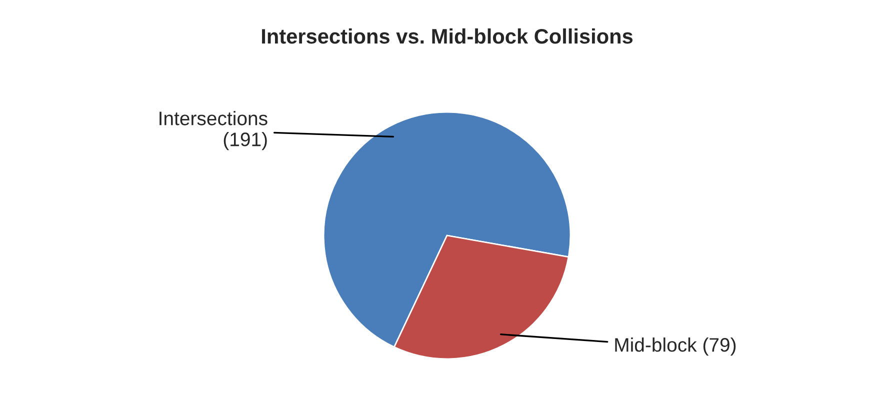  I want to click on chart-title: Intersections vs. Mid-block Collisions, so click(447, 36).